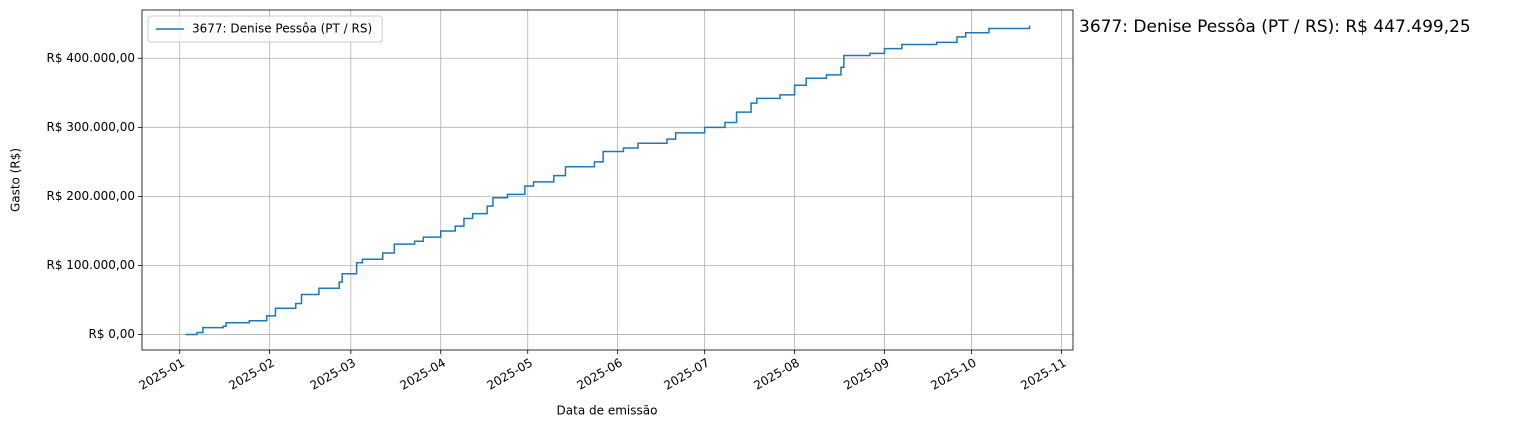 The height and width of the screenshot is (430, 1537). Describe the element at coordinates (251, 374) in the screenshot. I see `x-tick-label: 2025-02` at that location.